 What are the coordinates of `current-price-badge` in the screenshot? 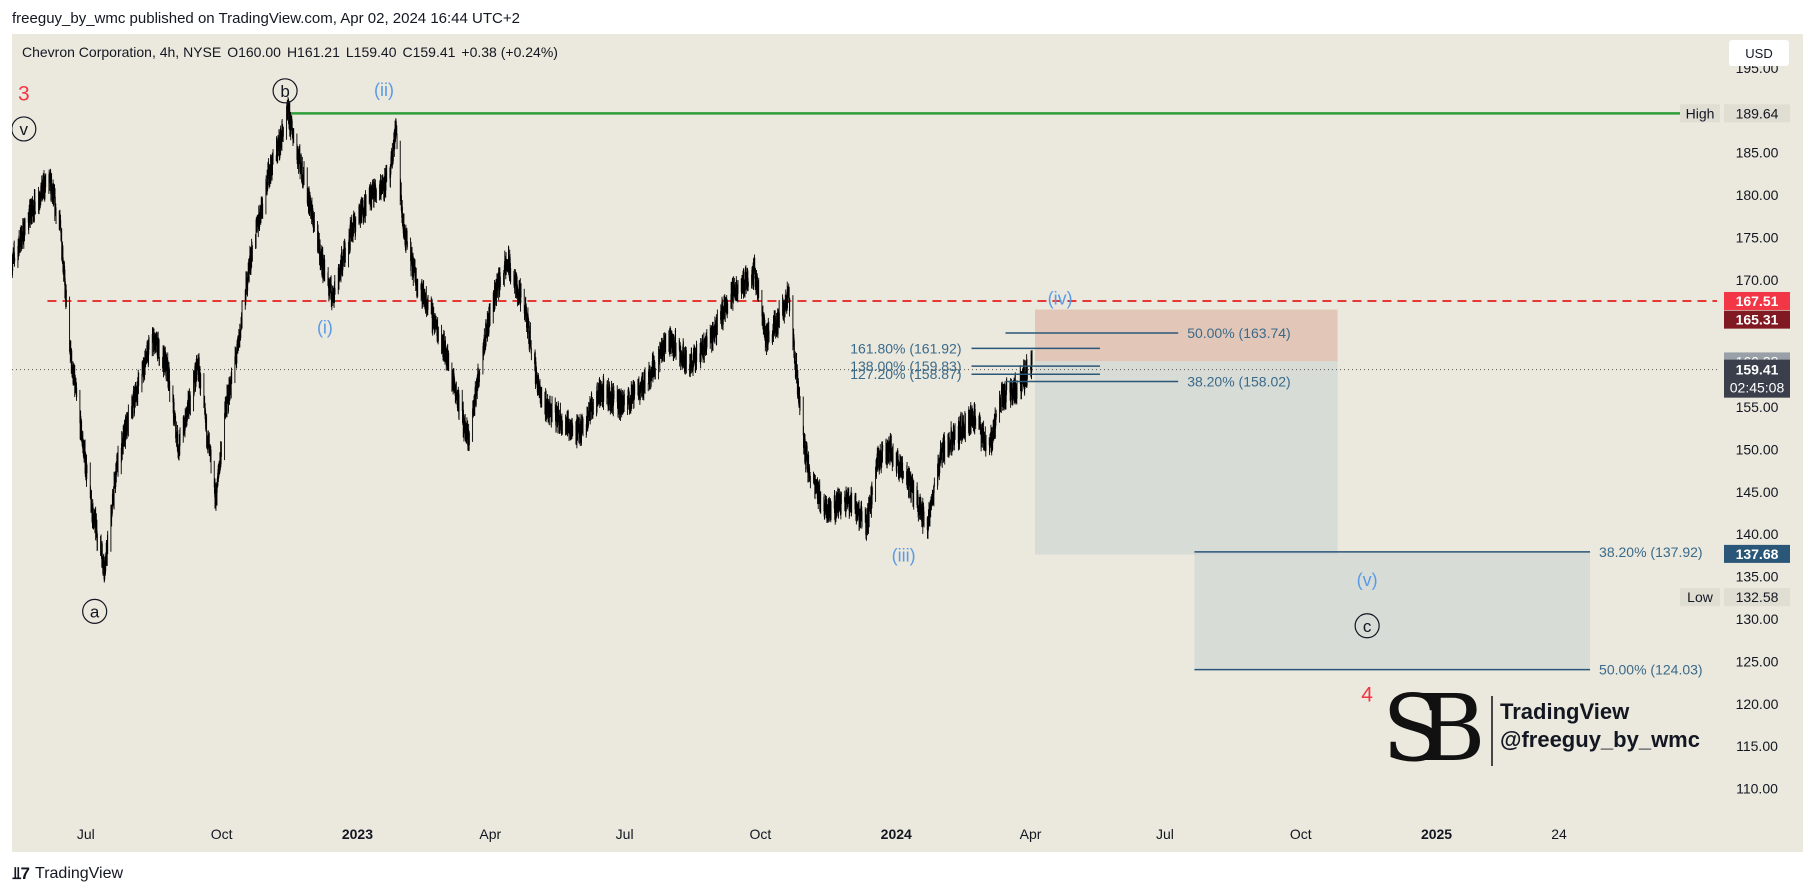 It's located at (1757, 378).